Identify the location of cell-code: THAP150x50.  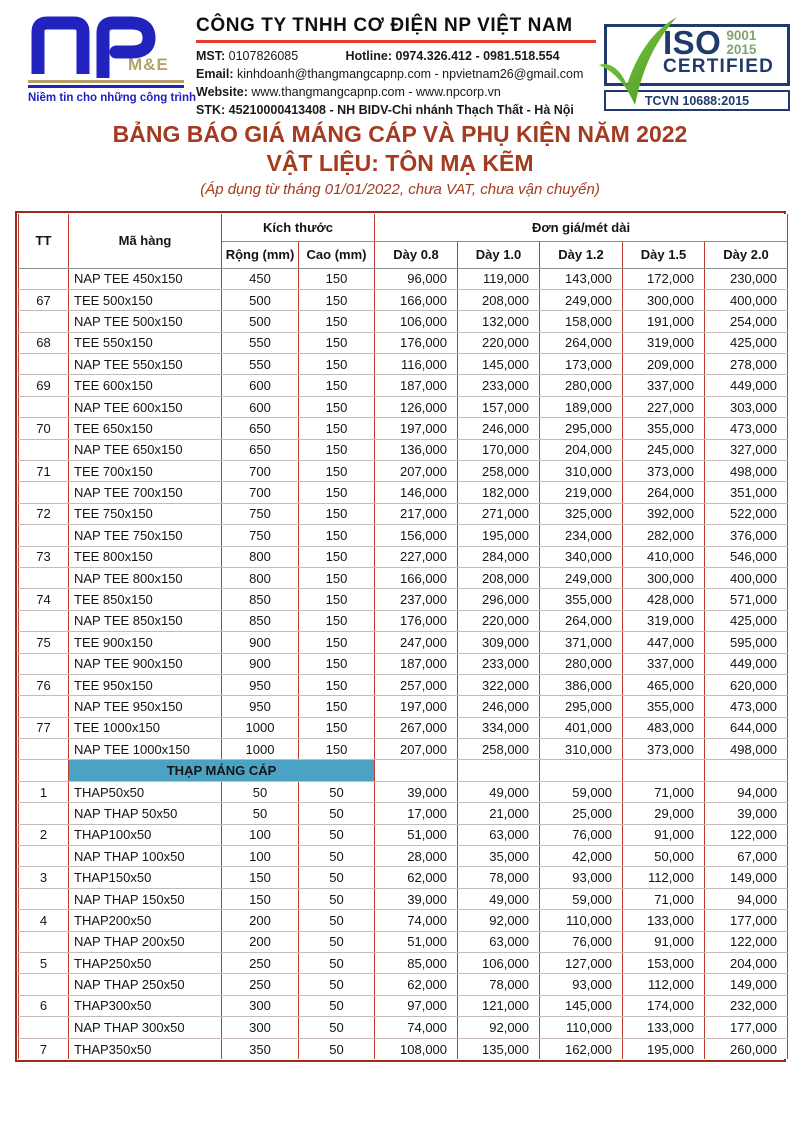
(145, 877).